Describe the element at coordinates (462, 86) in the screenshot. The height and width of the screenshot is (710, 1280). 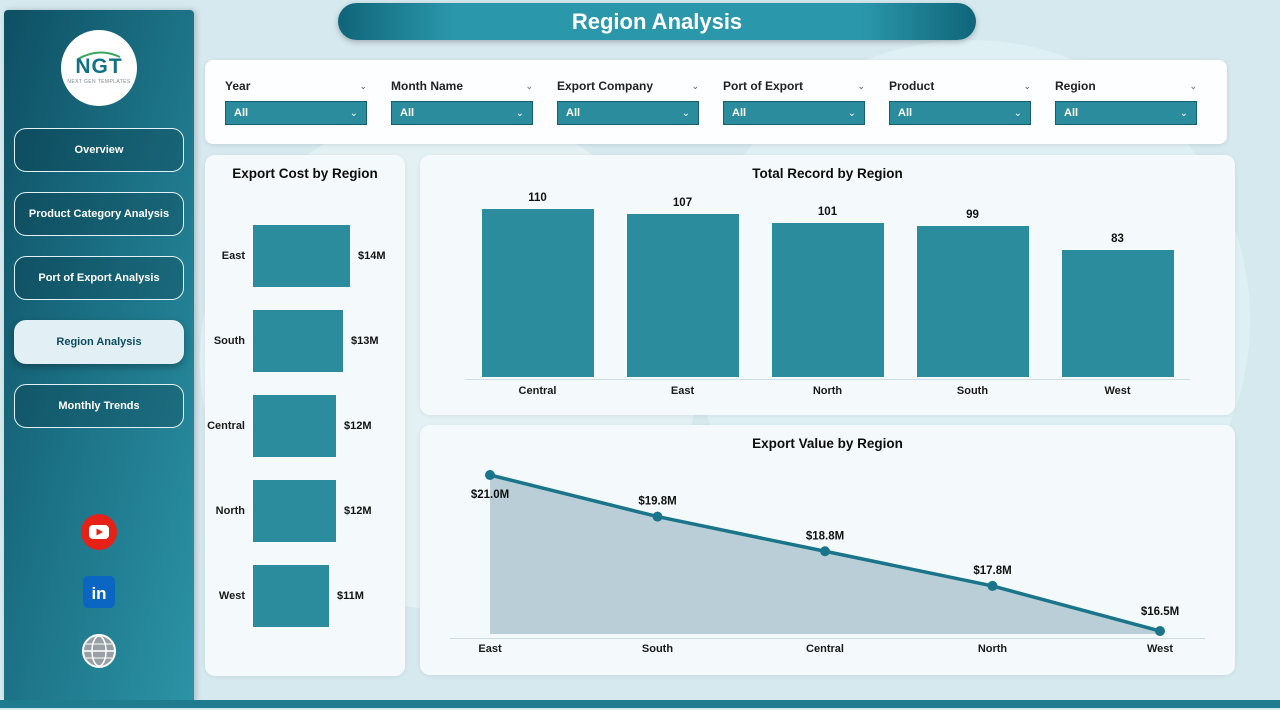
I see `filter-label-row: Month Name ⌄` at that location.